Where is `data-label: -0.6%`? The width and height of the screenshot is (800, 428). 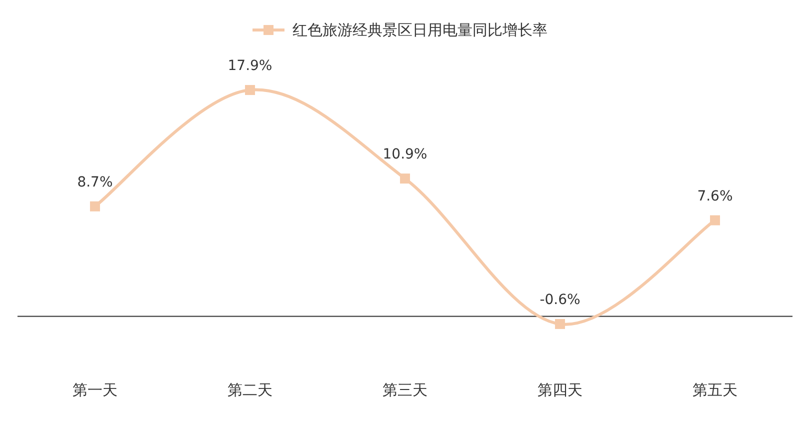
data-label: -0.6% is located at coordinates (560, 300).